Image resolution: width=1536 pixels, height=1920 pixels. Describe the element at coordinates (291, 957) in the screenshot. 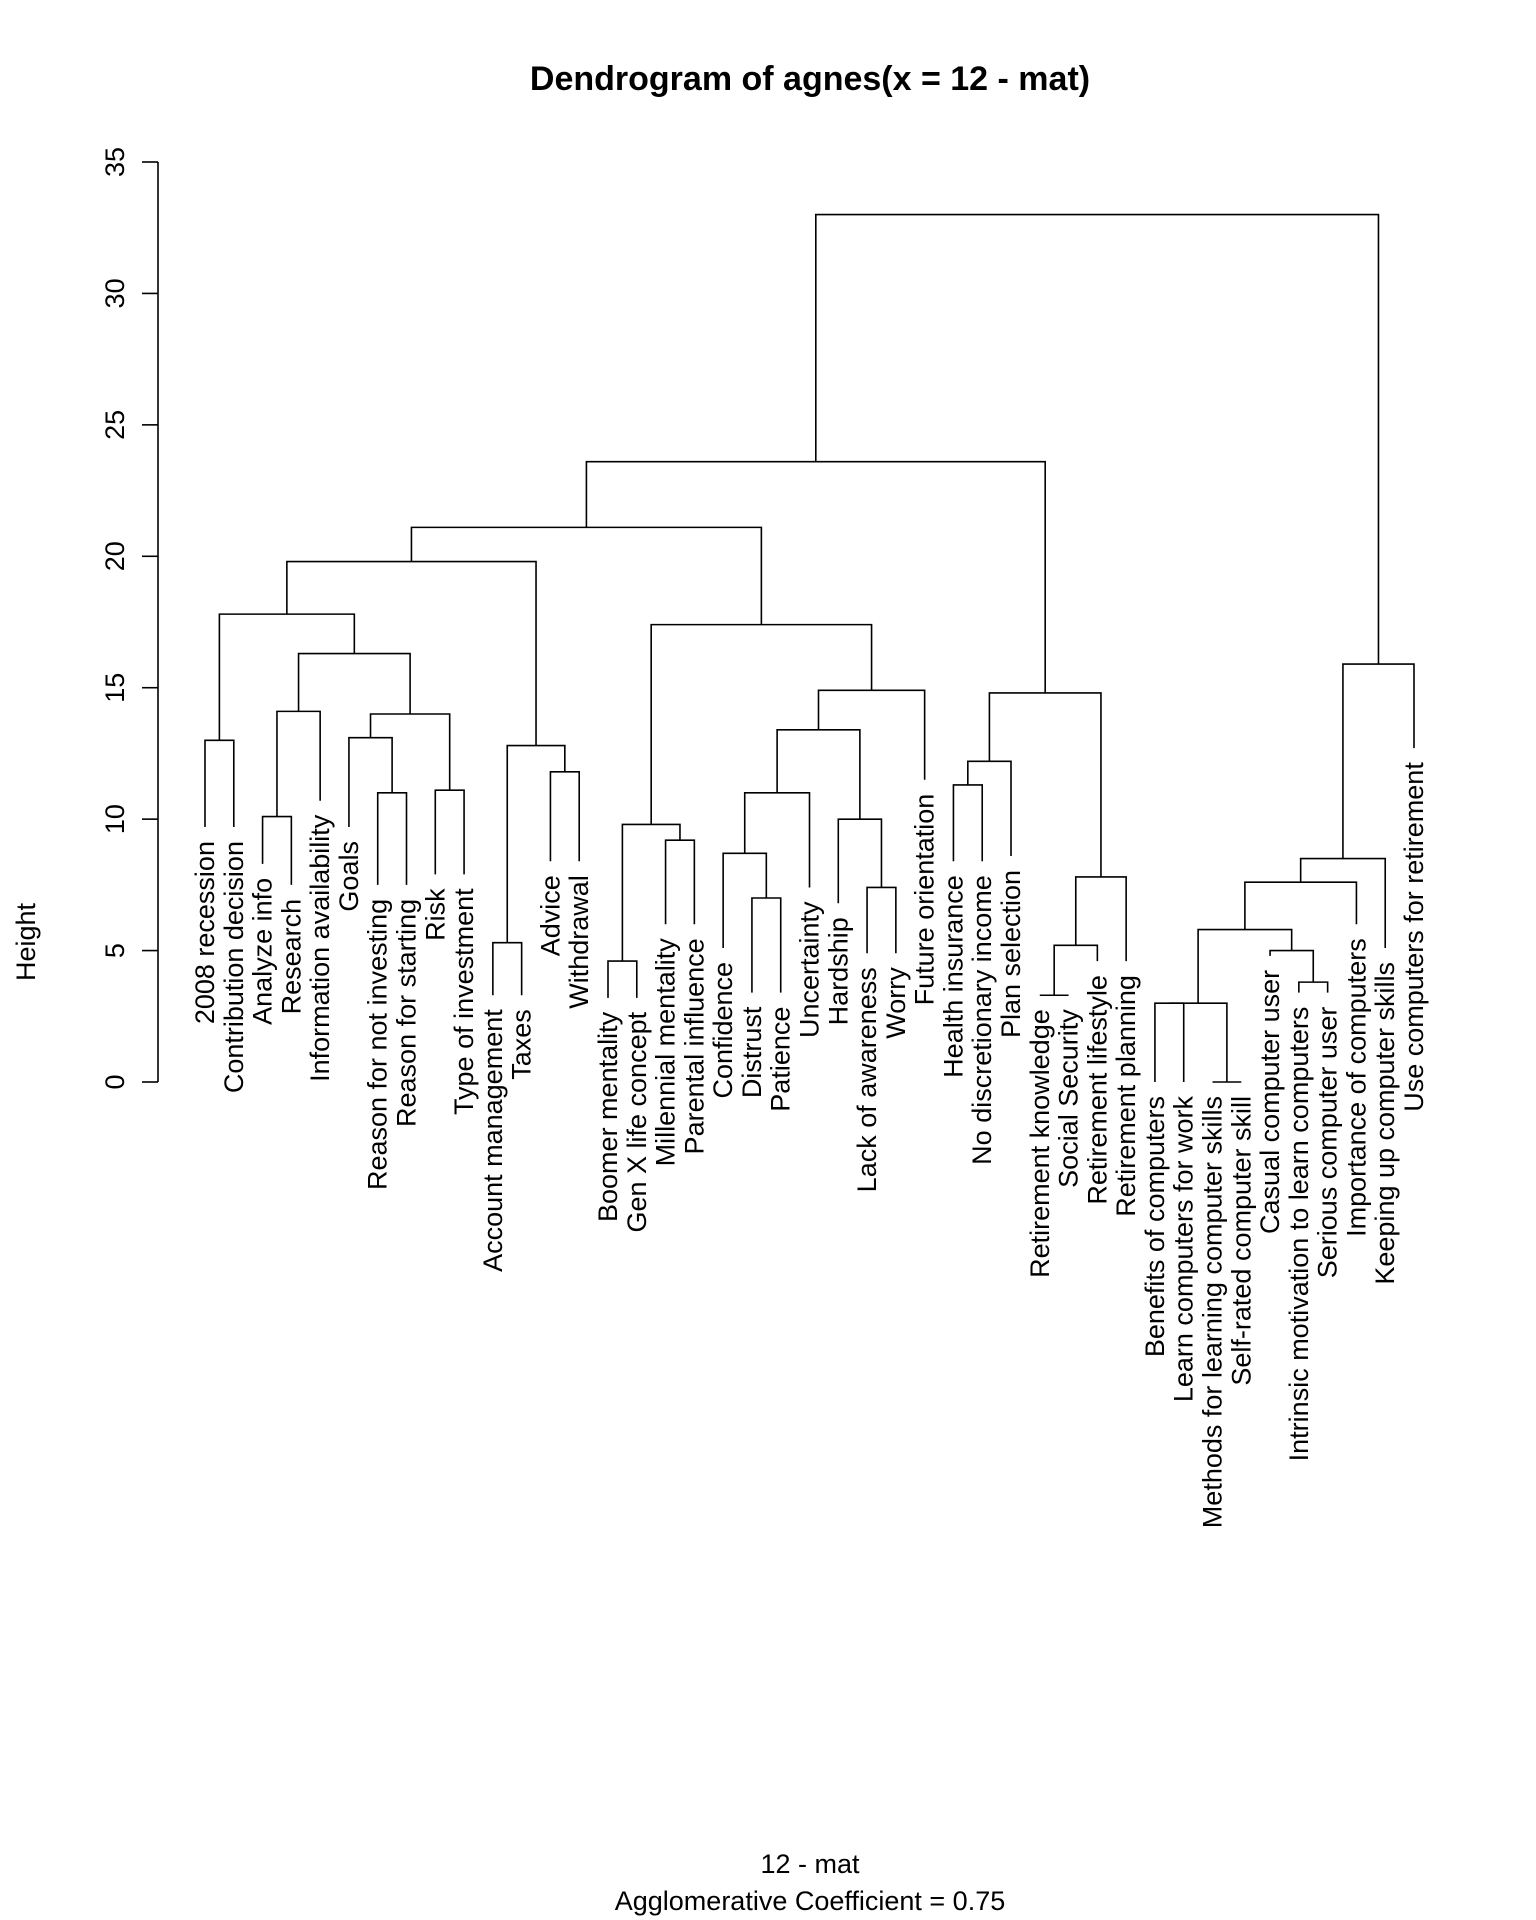

I see `leaf-label: Research` at that location.